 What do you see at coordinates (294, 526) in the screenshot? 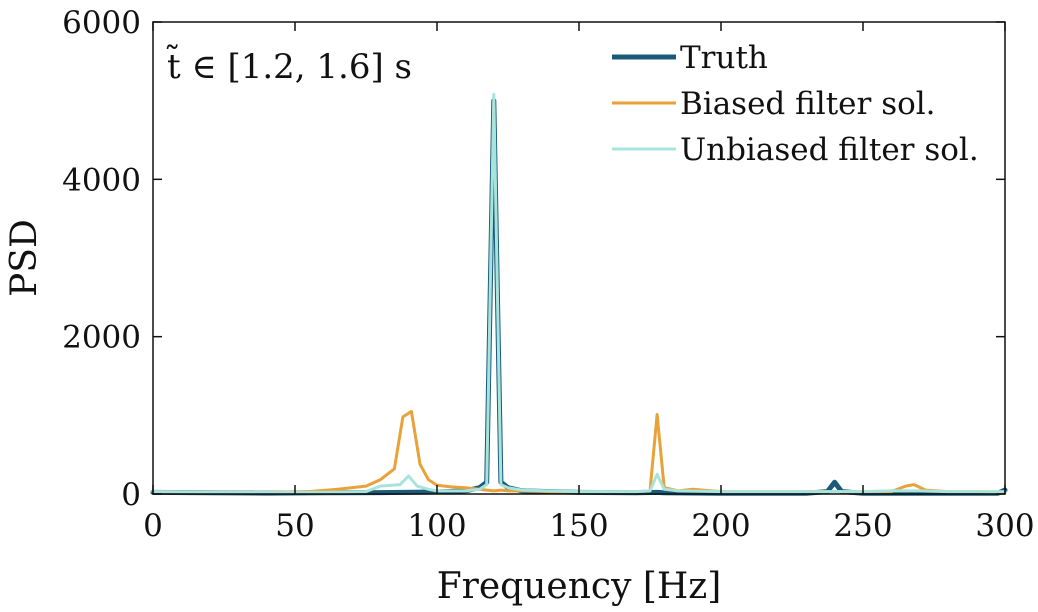
I see `x-tick-label: 50` at bounding box center [294, 526].